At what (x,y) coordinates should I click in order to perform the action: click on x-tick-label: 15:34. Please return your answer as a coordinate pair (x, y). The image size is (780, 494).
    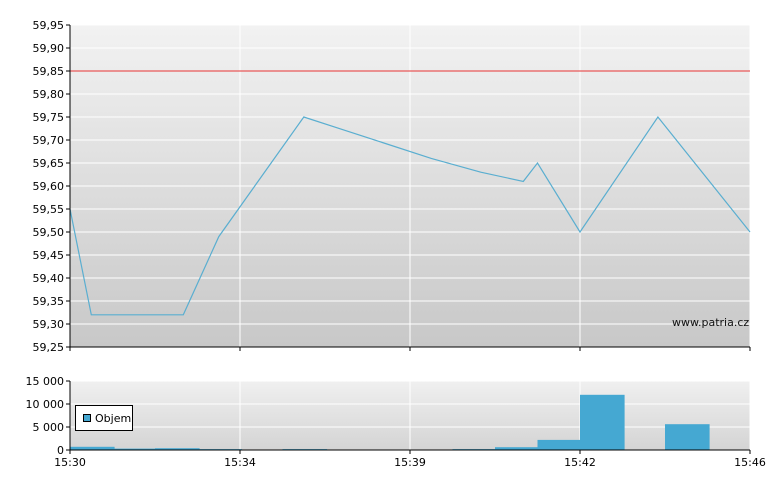
    Looking at the image, I should click on (240, 462).